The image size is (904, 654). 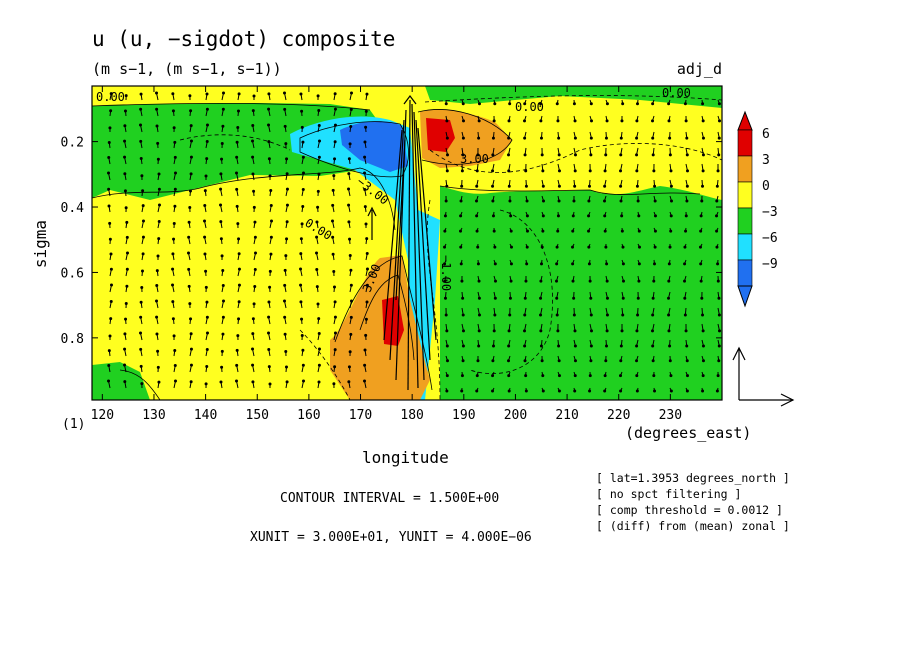 What do you see at coordinates (72, 273) in the screenshot?
I see `y-tick-label: 0.6` at bounding box center [72, 273].